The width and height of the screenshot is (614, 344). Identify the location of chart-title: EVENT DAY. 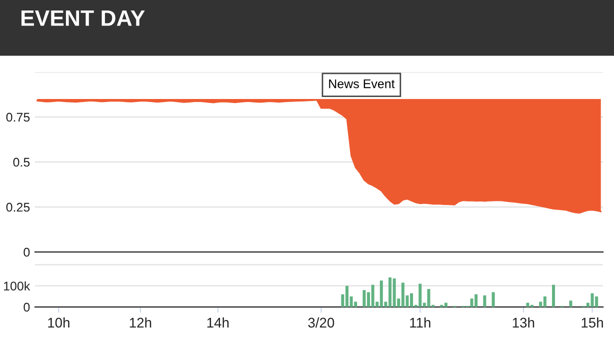
(83, 18).